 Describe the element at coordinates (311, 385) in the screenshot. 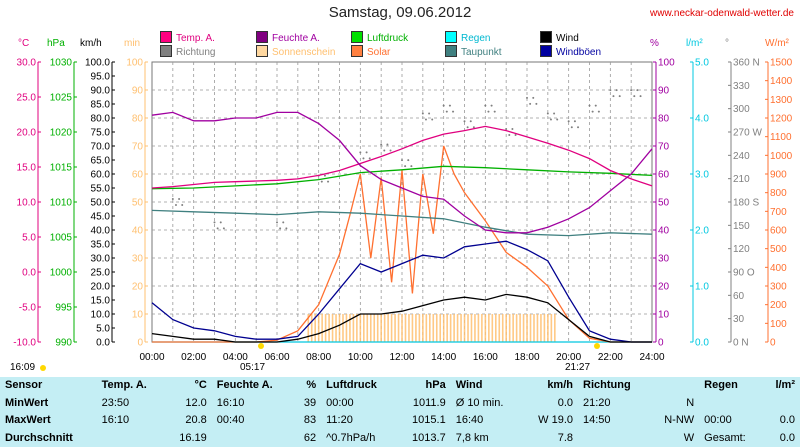

I see `stats-header-cell: %` at that location.